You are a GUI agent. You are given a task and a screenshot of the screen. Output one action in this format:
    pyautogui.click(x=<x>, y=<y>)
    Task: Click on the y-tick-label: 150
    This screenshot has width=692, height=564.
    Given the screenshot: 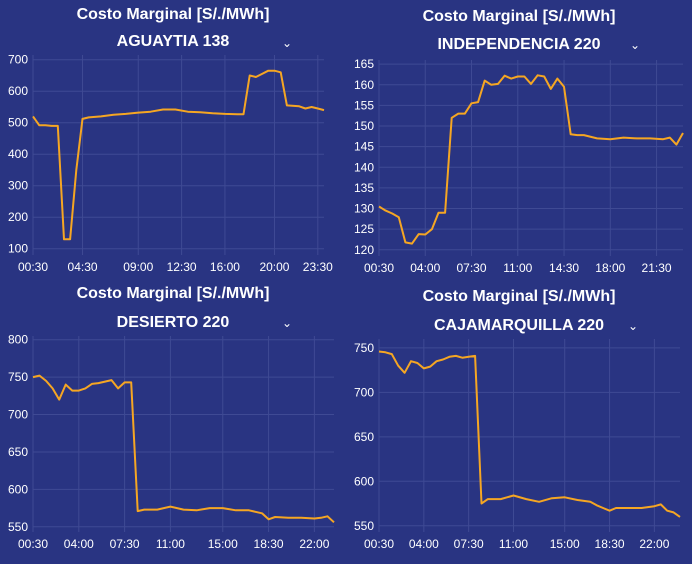 What is the action you would take?
    pyautogui.click(x=364, y=126)
    